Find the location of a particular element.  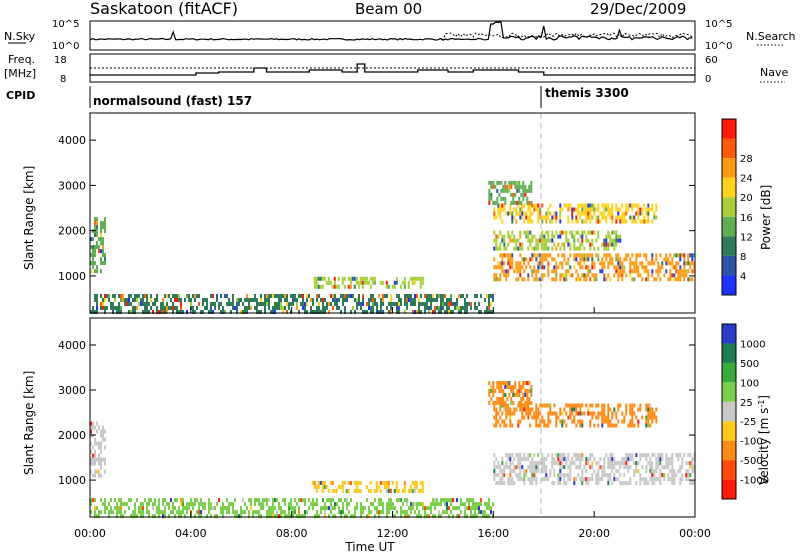

colorbar-tick-label: 500 is located at coordinates (749, 364).